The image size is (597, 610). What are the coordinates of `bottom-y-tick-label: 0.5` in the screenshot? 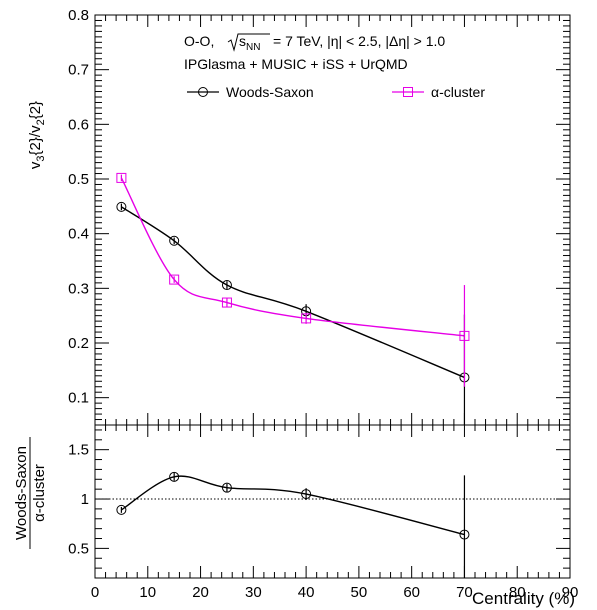 It's located at (78, 548).